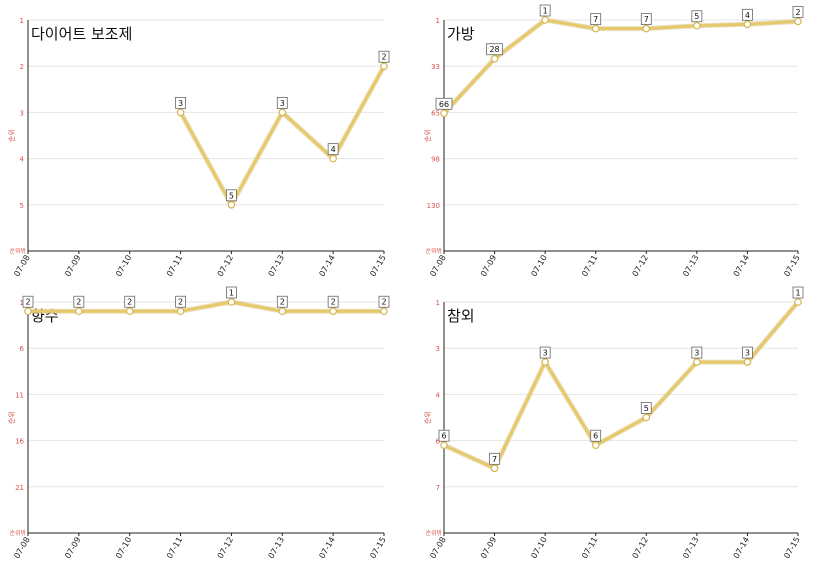 The image size is (830, 569). Describe the element at coordinates (438, 442) in the screenshot. I see `y-tick-label: 6` at that location.